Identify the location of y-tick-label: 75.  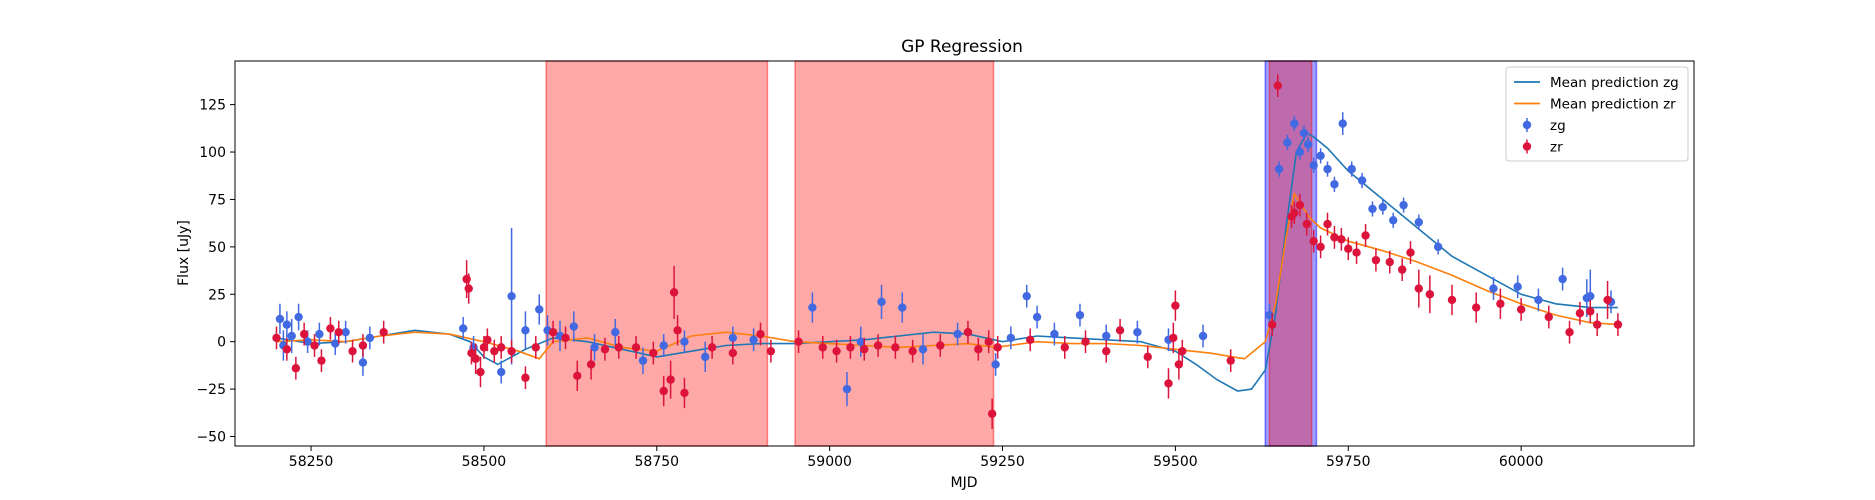
(217, 200).